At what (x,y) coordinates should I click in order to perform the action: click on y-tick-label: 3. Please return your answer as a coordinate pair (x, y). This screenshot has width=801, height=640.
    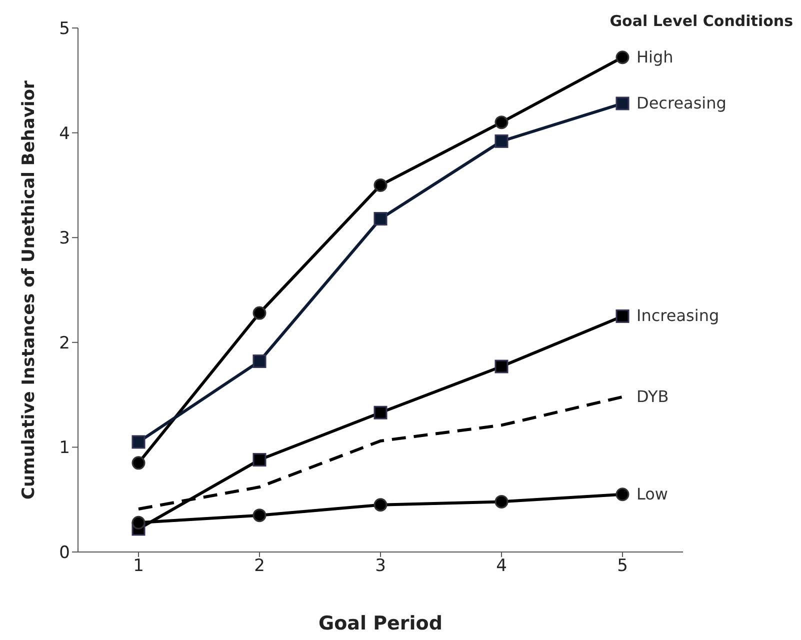
    Looking at the image, I should click on (64, 238).